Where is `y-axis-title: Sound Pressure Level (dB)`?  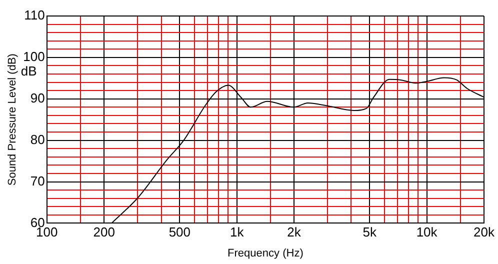
y-axis-title: Sound Pressure Level (dB) is located at coordinates (12, 120).